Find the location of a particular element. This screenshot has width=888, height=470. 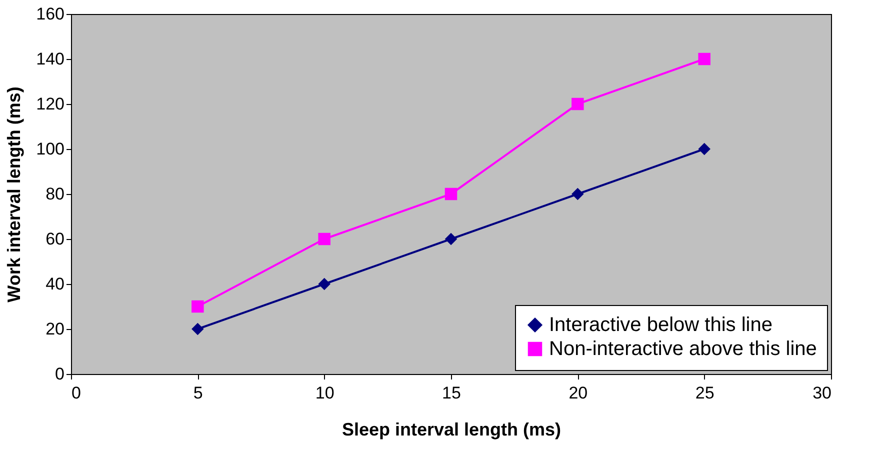

y-tick-label: 20 is located at coordinates (55, 329).